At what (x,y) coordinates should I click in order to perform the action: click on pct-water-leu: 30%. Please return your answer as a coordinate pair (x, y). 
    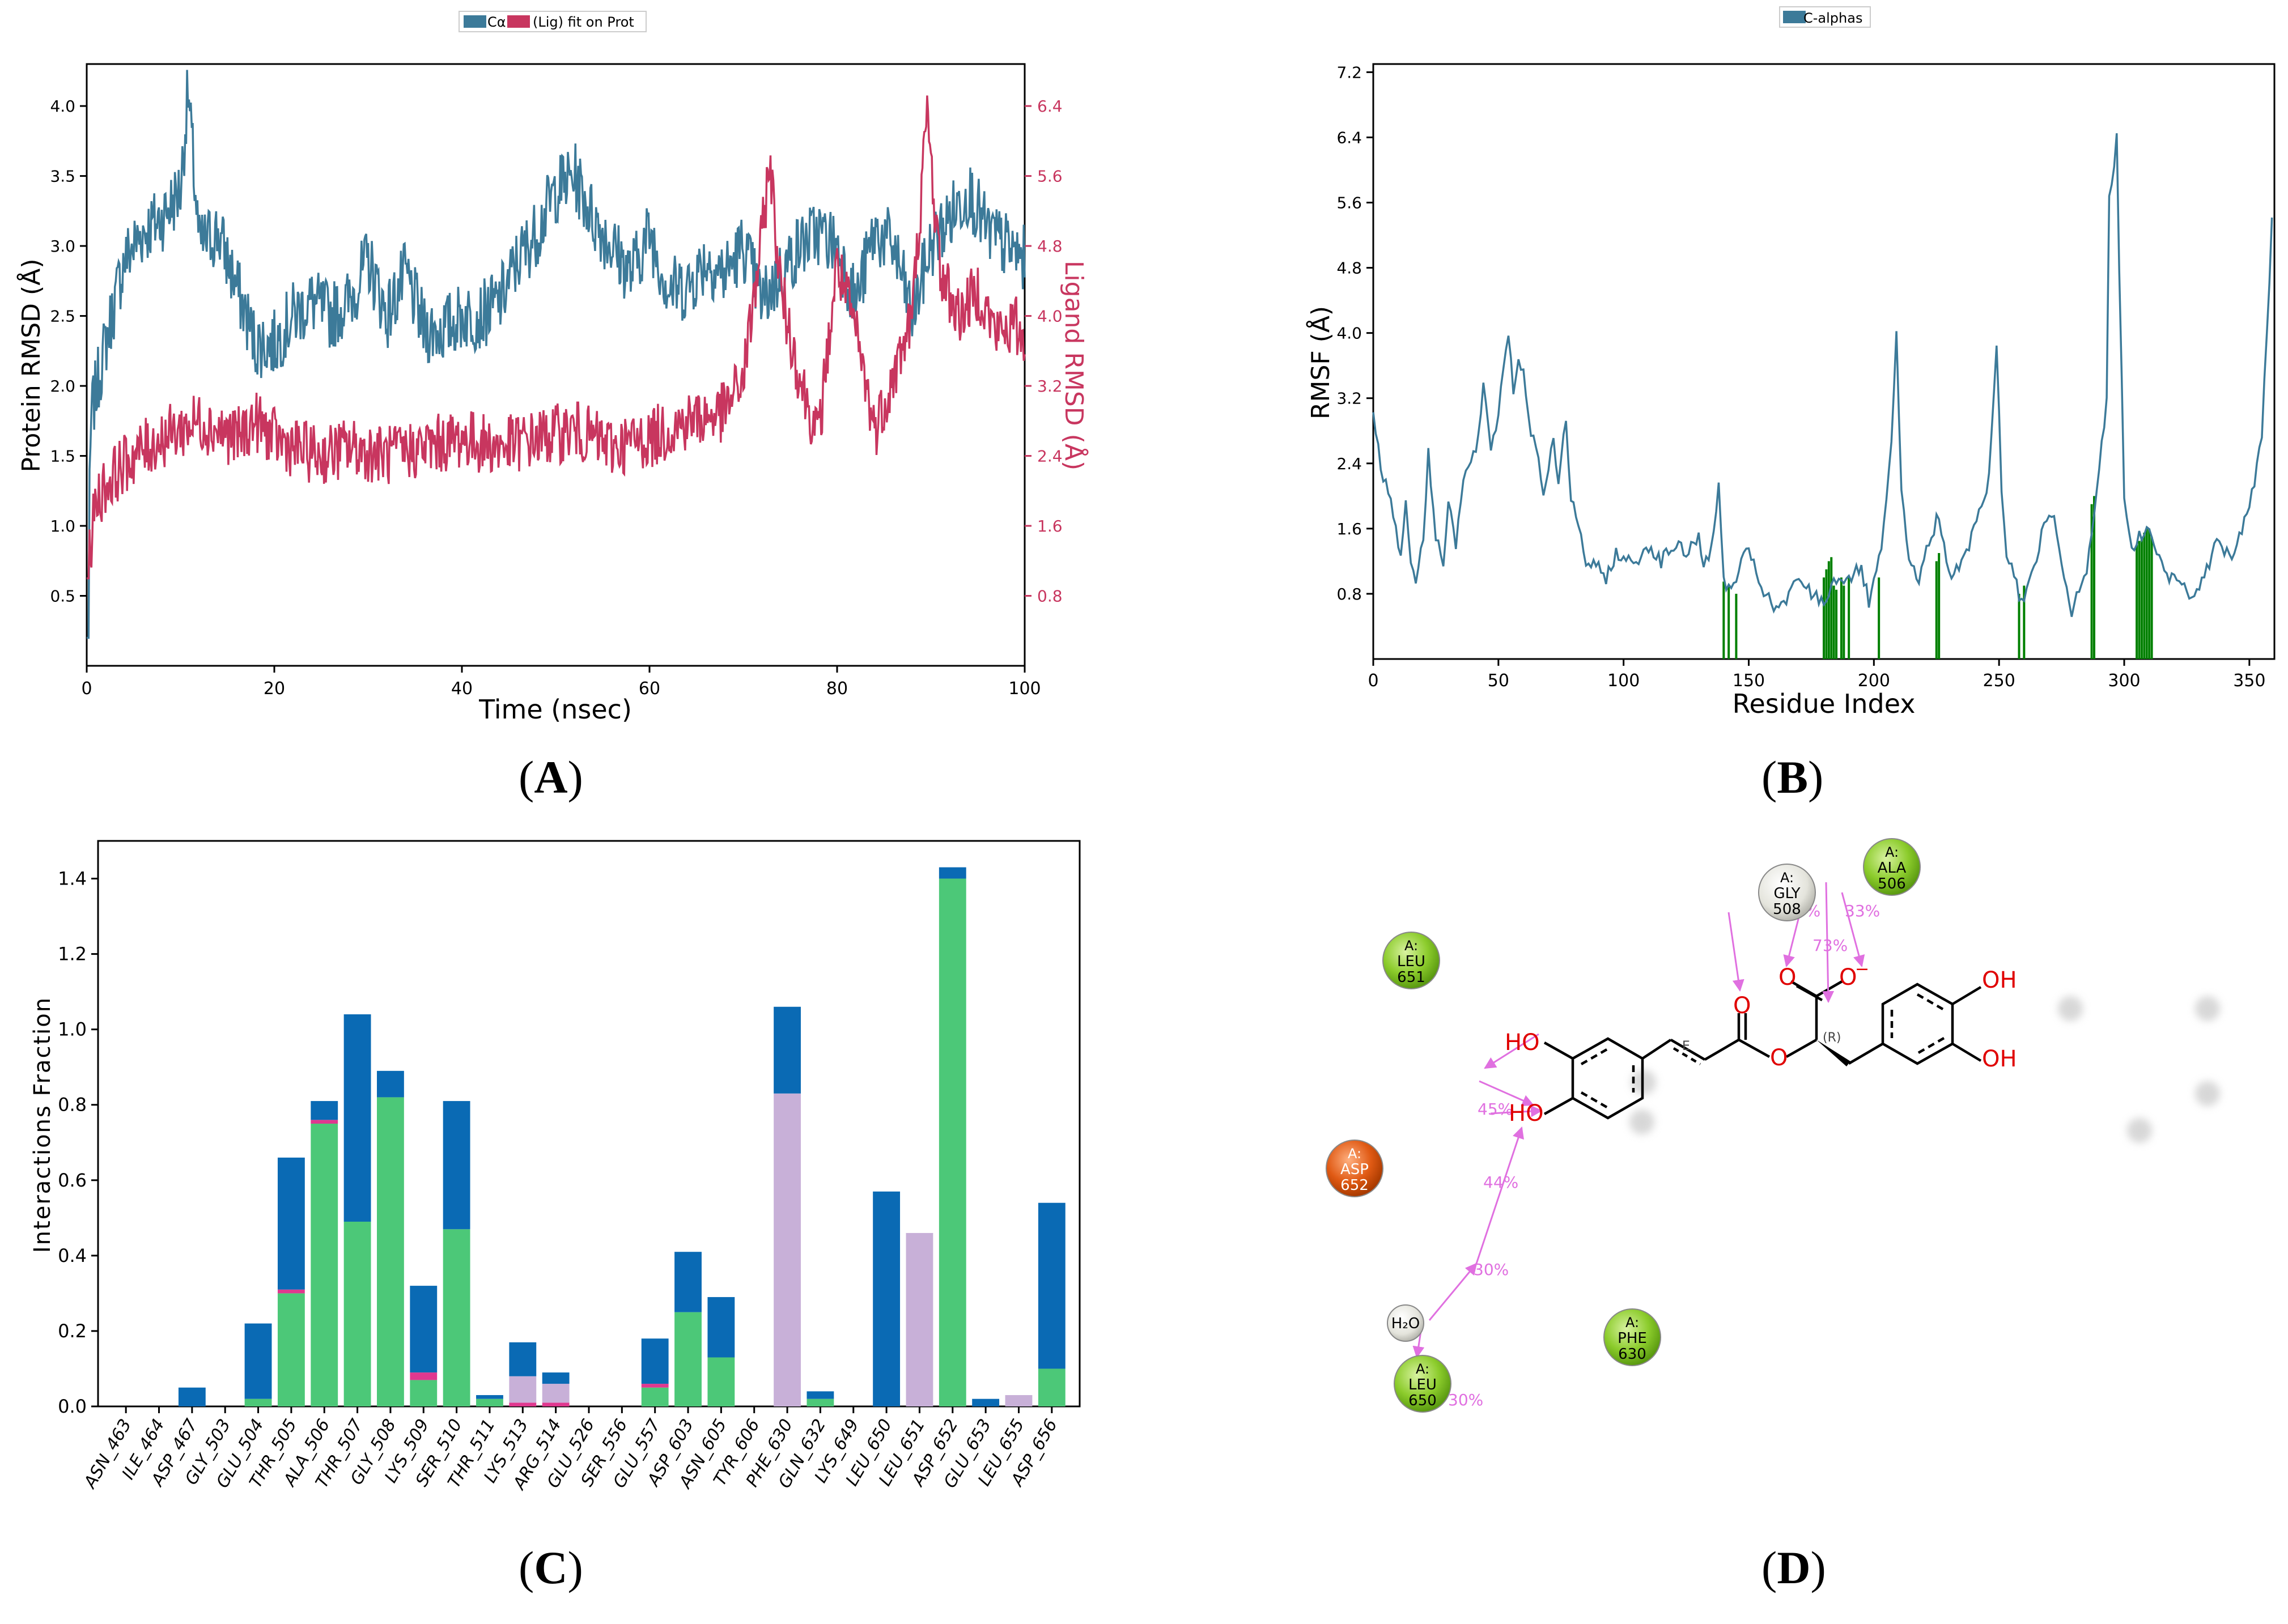
    Looking at the image, I should click on (1465, 1400).